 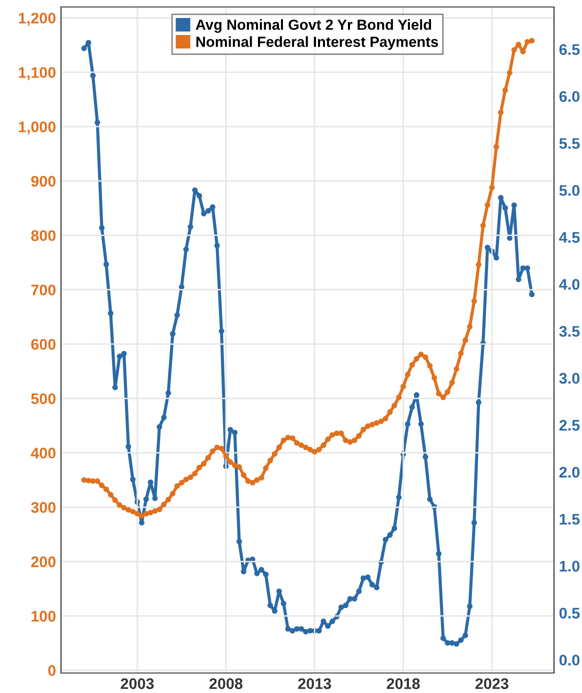 I want to click on y2-tick-label: 3.0, so click(x=569, y=378).